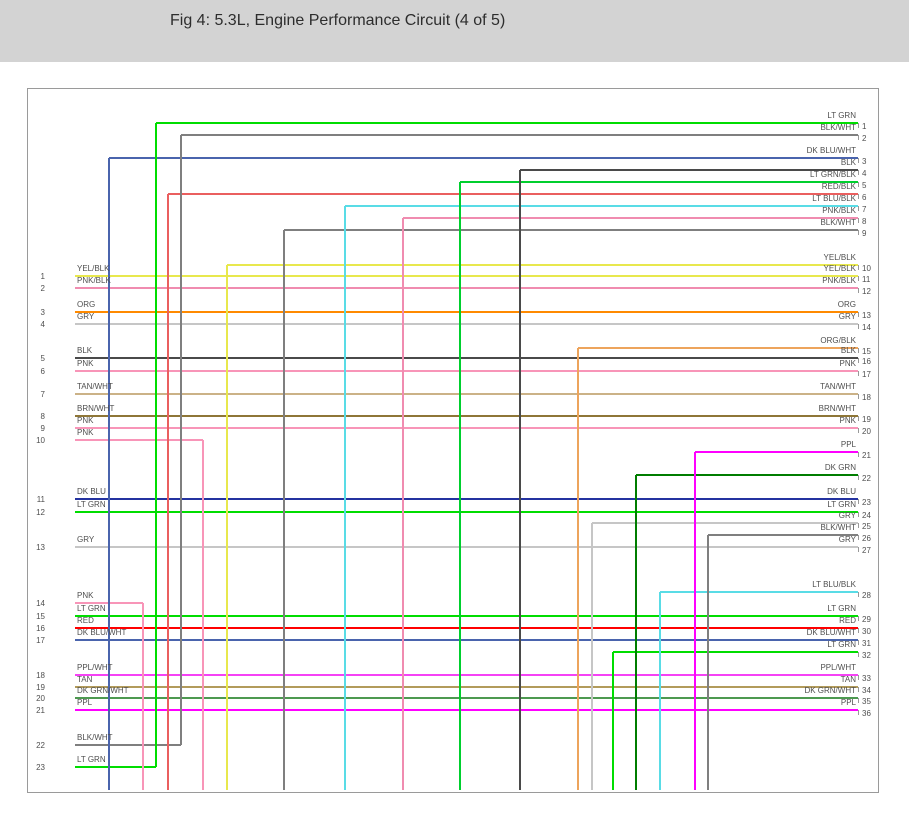  What do you see at coordinates (866, 655) in the screenshot?
I see `right-pin-number: 32` at bounding box center [866, 655].